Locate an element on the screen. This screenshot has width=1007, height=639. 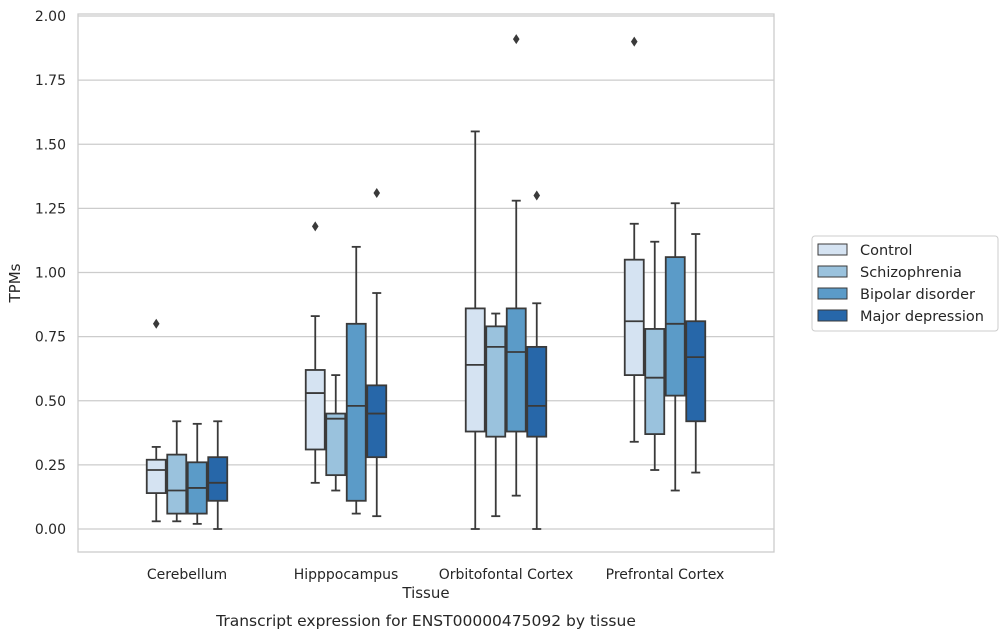
y-axis-ticks: 0.00 0.25 0.50 0.75 1.00 1.25 1.50 1.75 2.00 is located at coordinates (50, 273).